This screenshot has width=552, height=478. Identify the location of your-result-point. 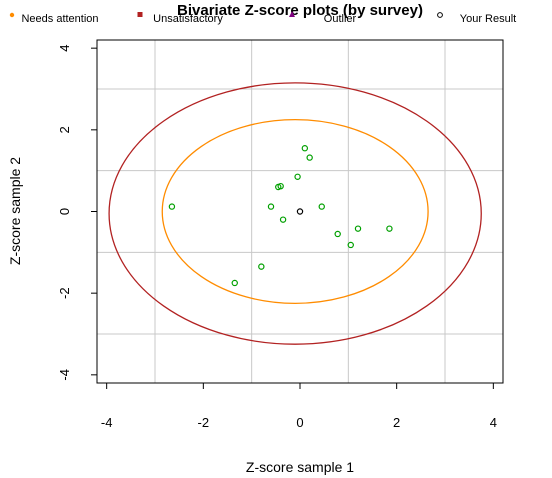
(300, 211).